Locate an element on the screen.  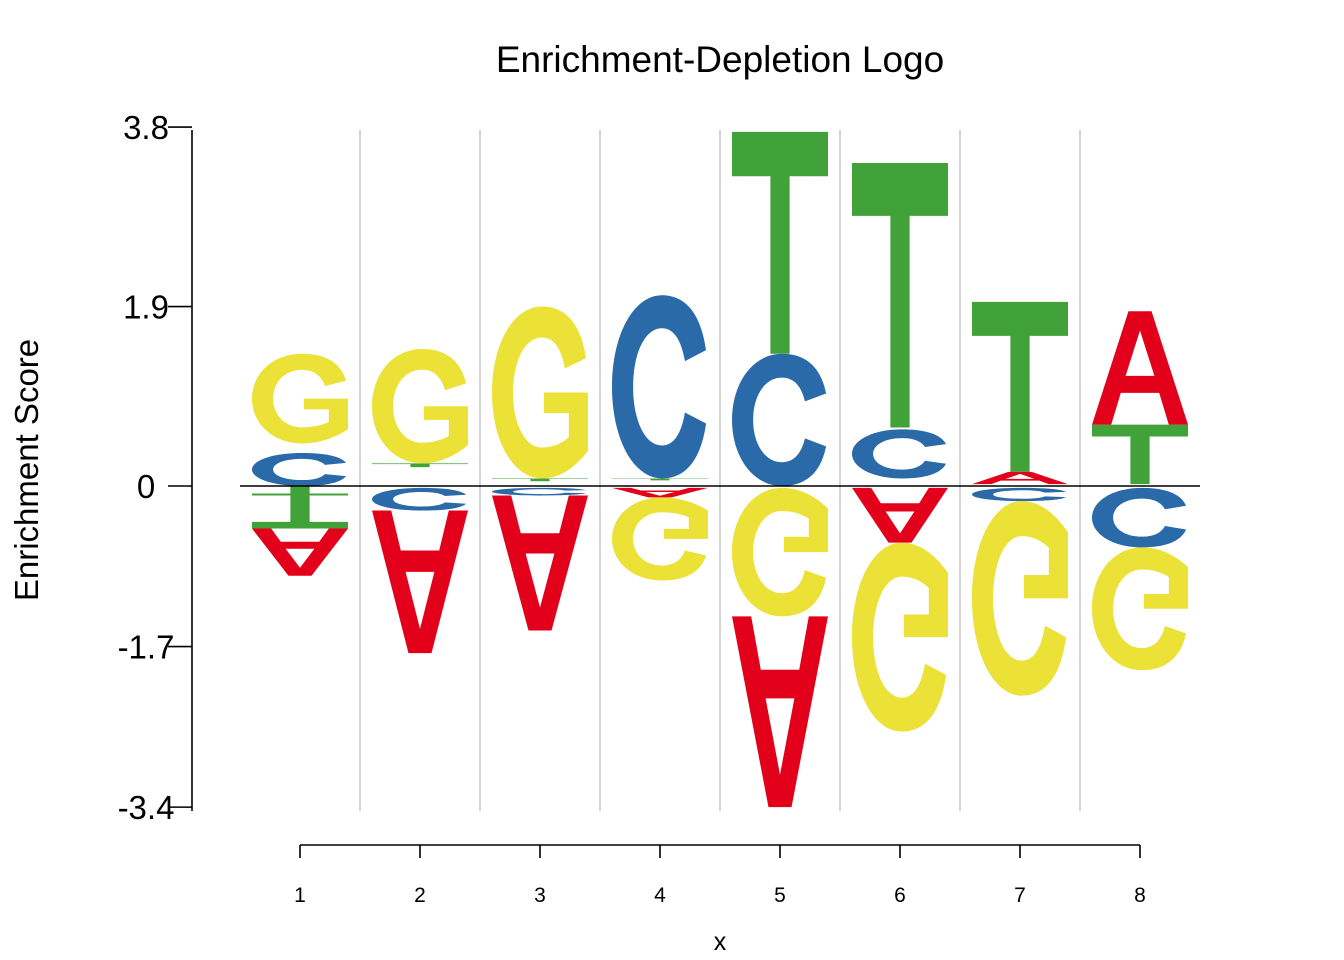
x-axis: 1 2 3 4 5 6 7 8 is located at coordinates (720, 875).